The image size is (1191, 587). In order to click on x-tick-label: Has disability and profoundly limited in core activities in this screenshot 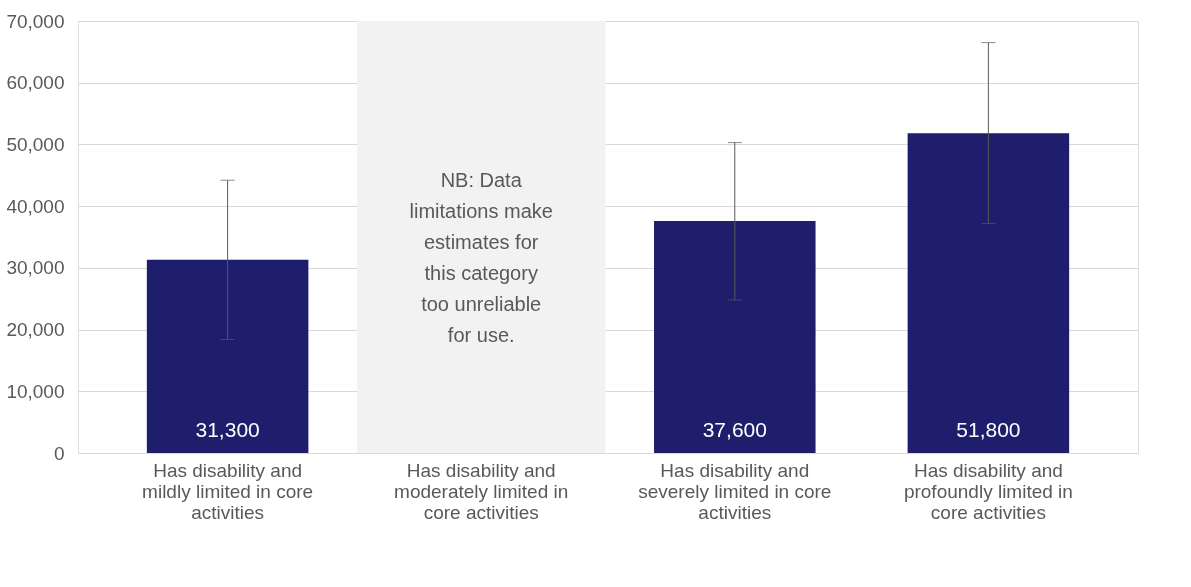, I will do `click(988, 491)`.